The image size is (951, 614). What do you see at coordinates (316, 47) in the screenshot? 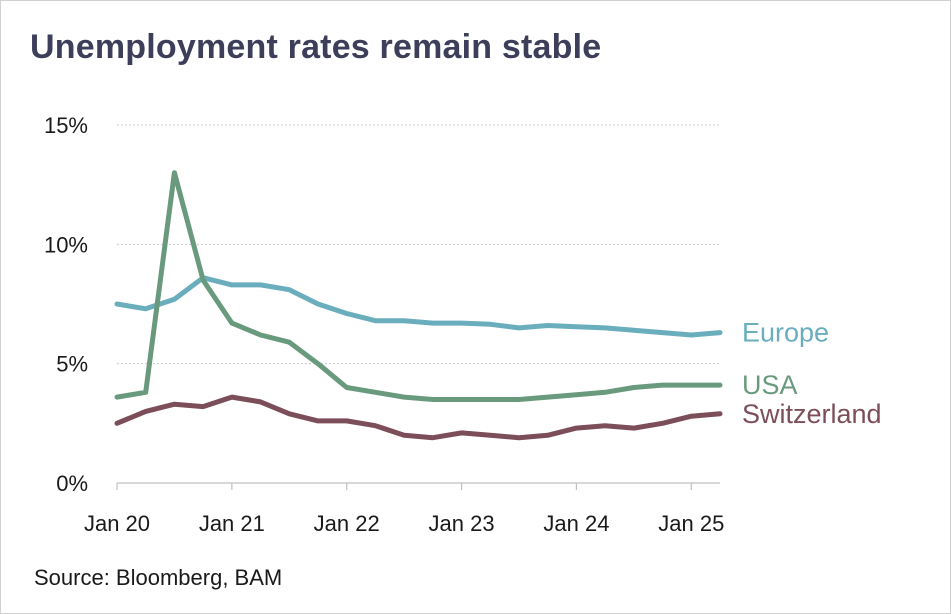
I see `chart-title: Unemployment rates remain stable` at bounding box center [316, 47].